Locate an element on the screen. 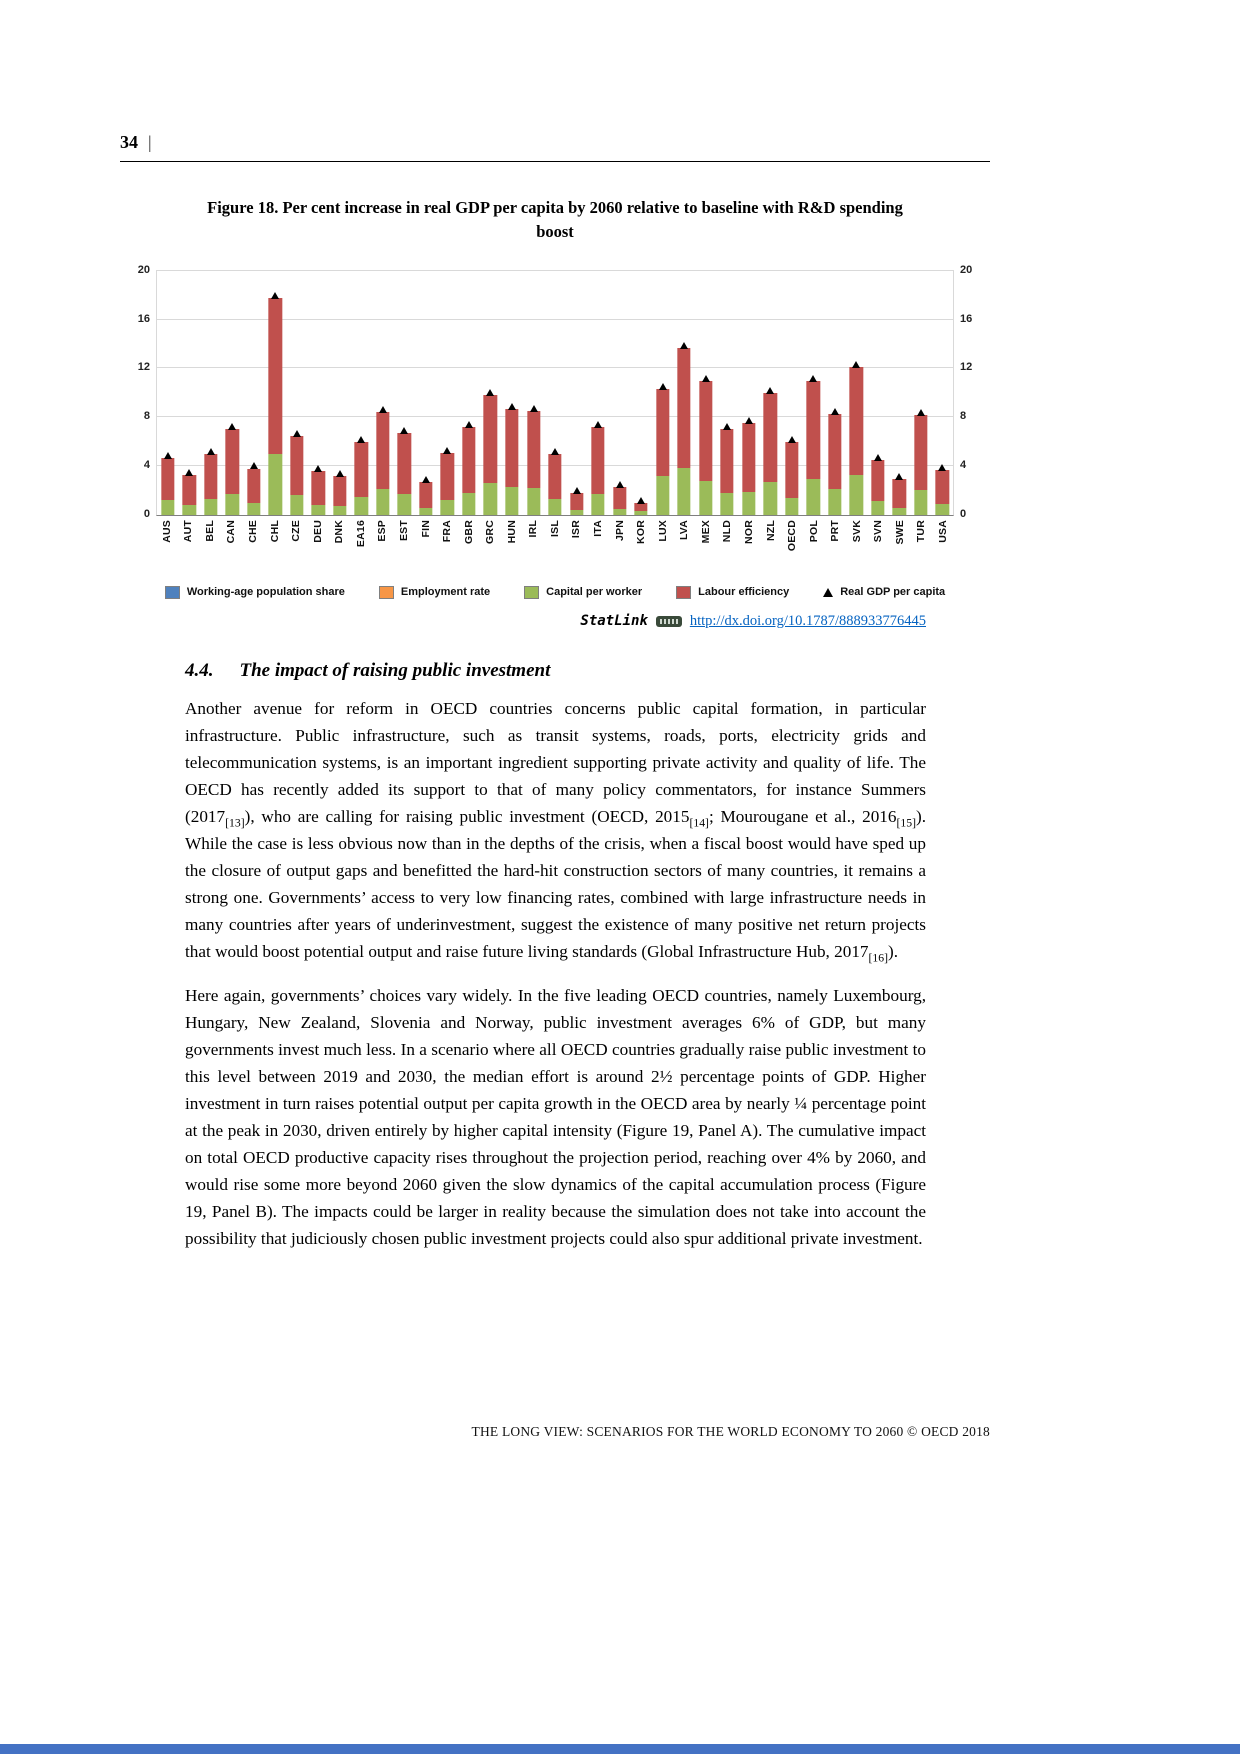 The width and height of the screenshot is (1240, 1754). x-tick-label: SVK is located at coordinates (856, 531).